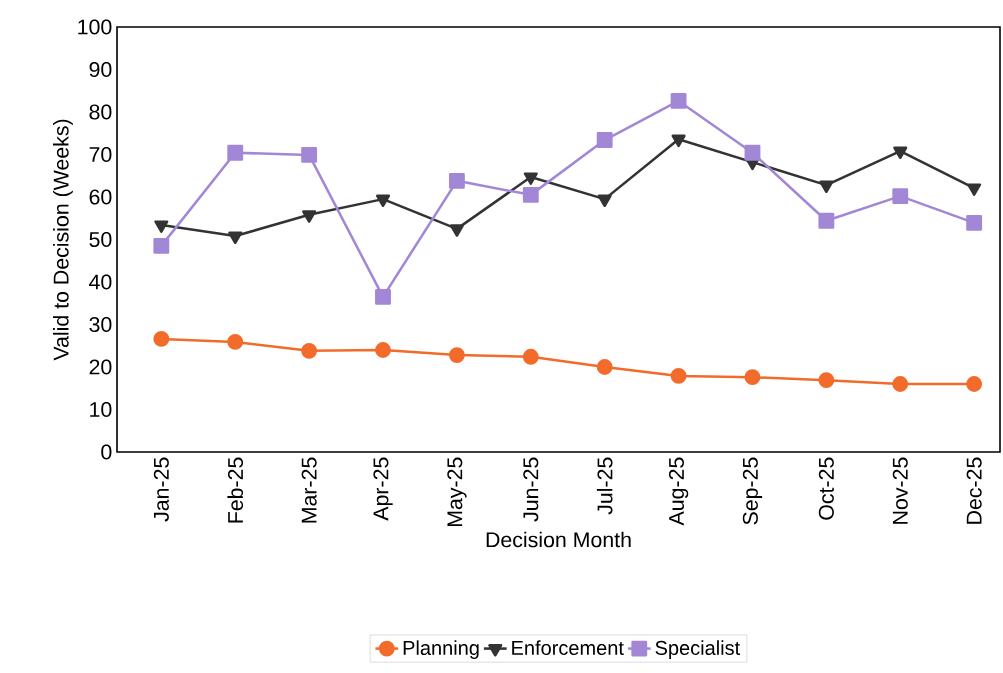 This screenshot has width=1003, height=673. Describe the element at coordinates (457, 492) in the screenshot. I see `x-tick-label: May-25` at that location.